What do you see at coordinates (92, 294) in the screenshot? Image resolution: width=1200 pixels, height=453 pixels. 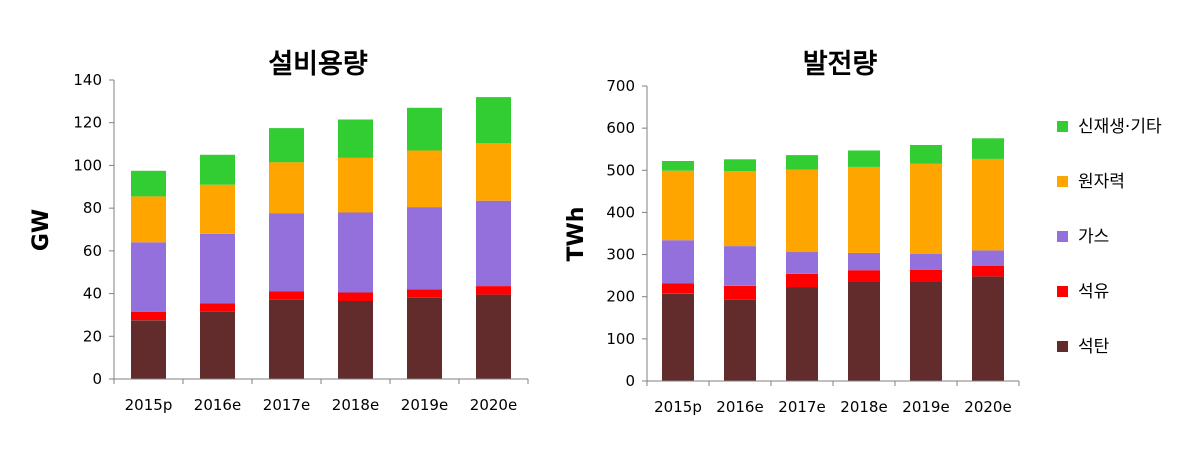 I see `y-tick-label: 40` at bounding box center [92, 294].